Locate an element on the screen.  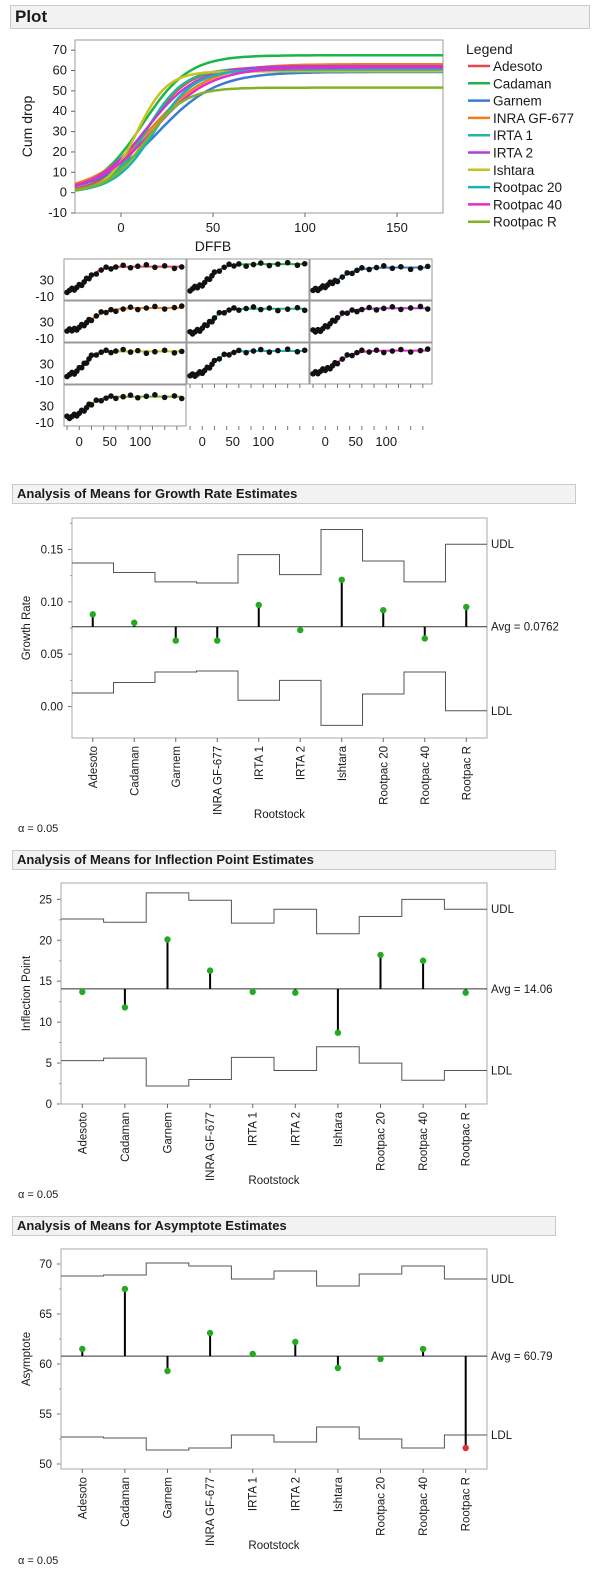
category-label: Rootpac 20 is located at coordinates (382, 1141).